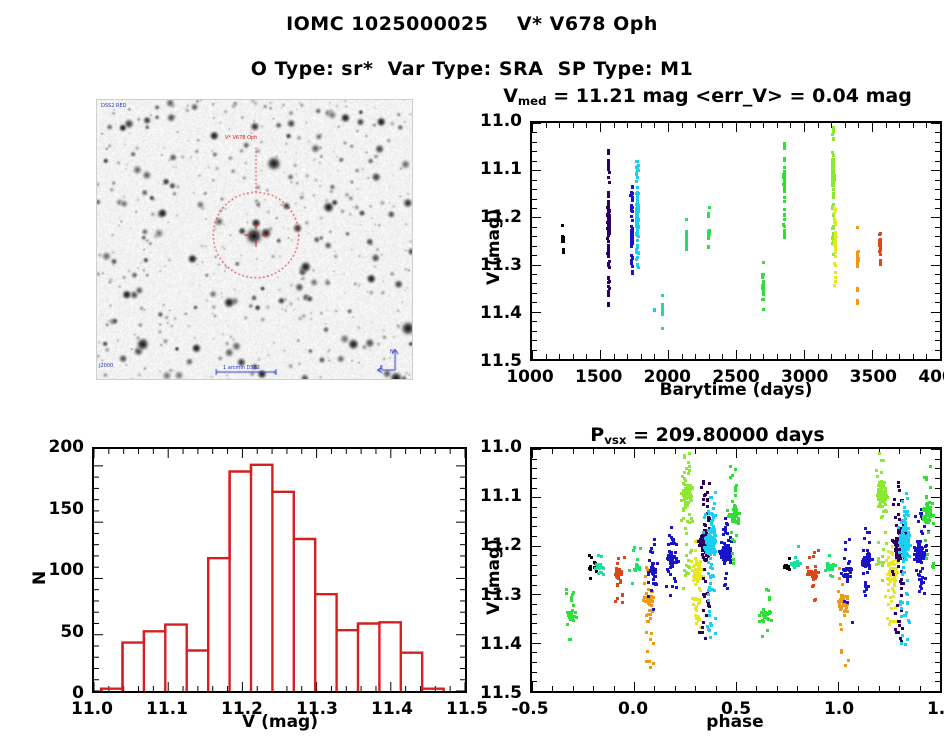  What do you see at coordinates (467, 709) in the screenshot?
I see `hist-xticks-5: 11.5` at bounding box center [467, 709].